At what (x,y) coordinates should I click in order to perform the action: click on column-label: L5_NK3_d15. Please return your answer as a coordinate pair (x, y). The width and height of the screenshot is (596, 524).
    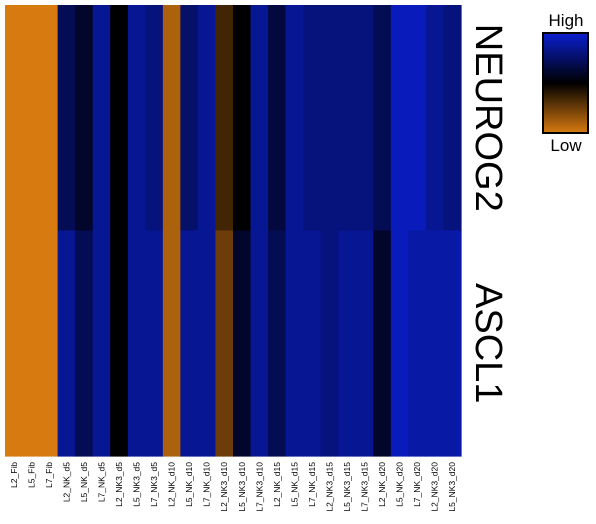
    Looking at the image, I should click on (347, 487).